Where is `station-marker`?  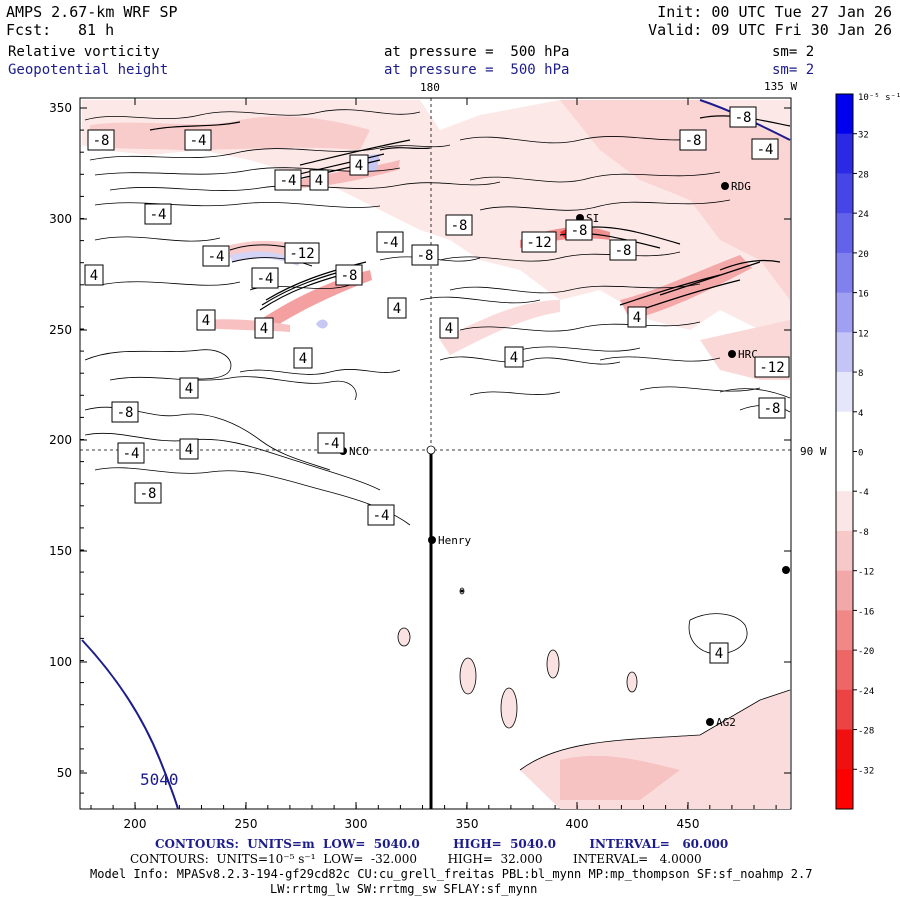
station-marker is located at coordinates (710, 722).